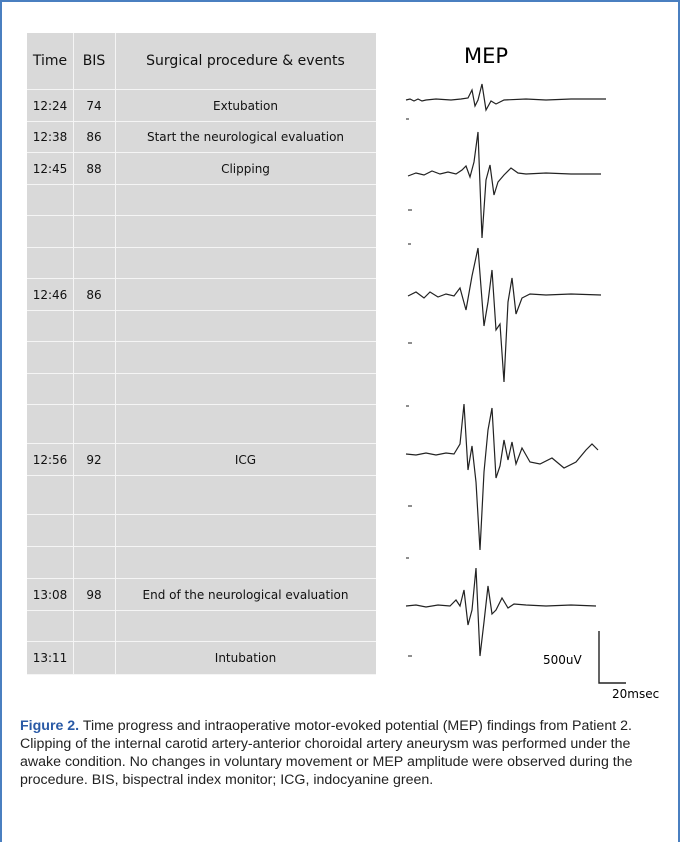  Describe the element at coordinates (50, 61) in the screenshot. I see `header-time: Time` at that location.